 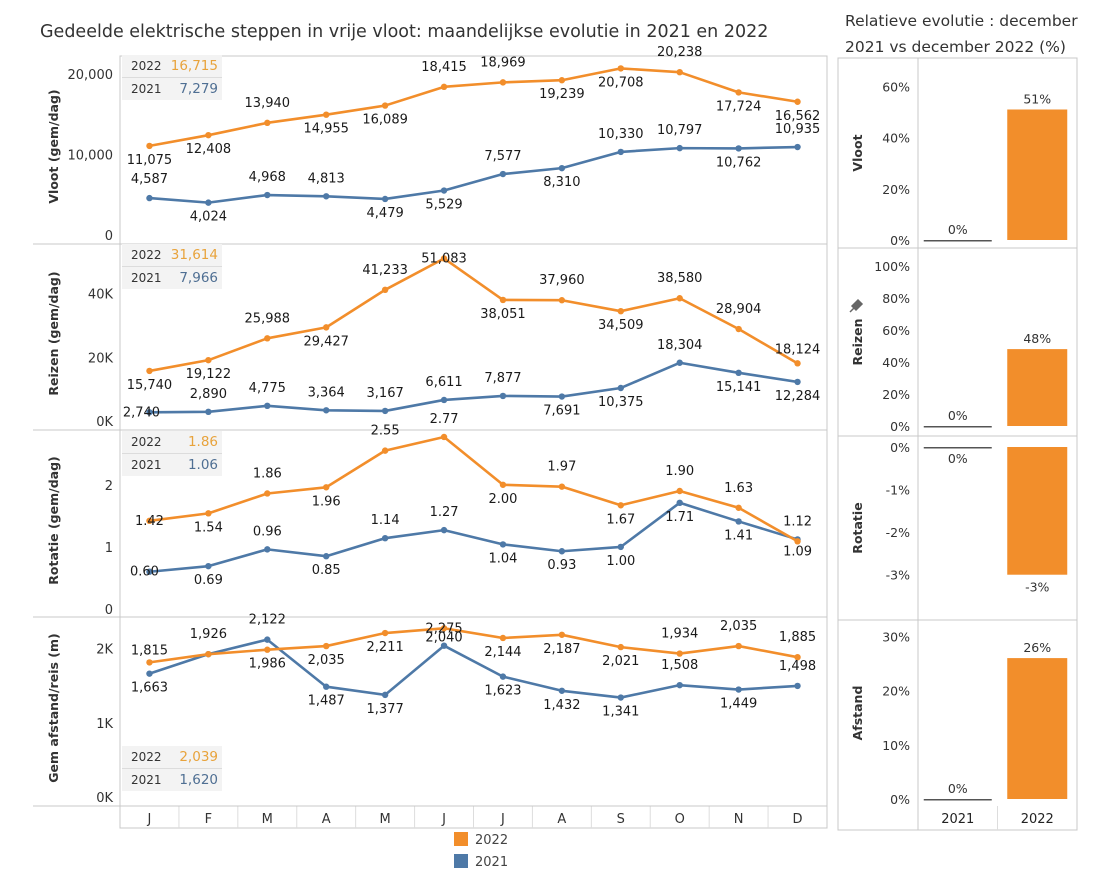 What do you see at coordinates (444, 512) in the screenshot?
I see `data-label-2021: 1.27` at bounding box center [444, 512].